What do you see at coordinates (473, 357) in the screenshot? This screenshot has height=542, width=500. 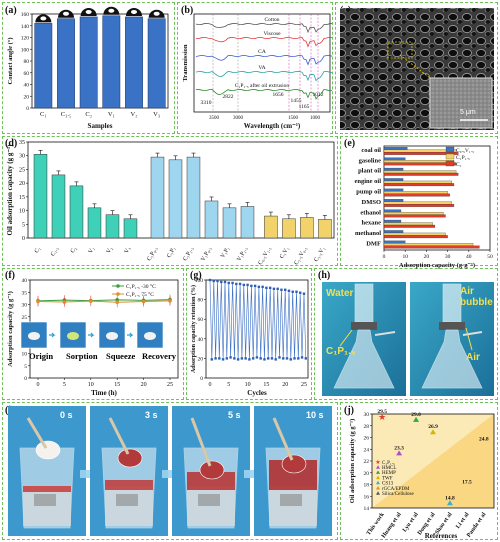 I see `h-label-air: Air` at bounding box center [473, 357].